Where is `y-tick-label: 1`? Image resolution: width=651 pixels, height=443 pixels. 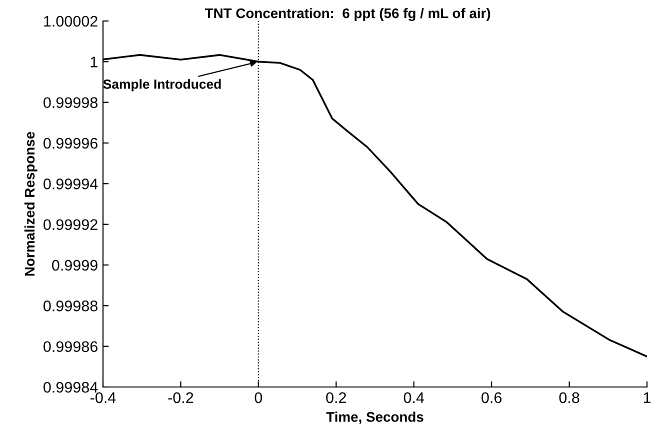 y-tick-label: 1 is located at coordinates (94, 62).